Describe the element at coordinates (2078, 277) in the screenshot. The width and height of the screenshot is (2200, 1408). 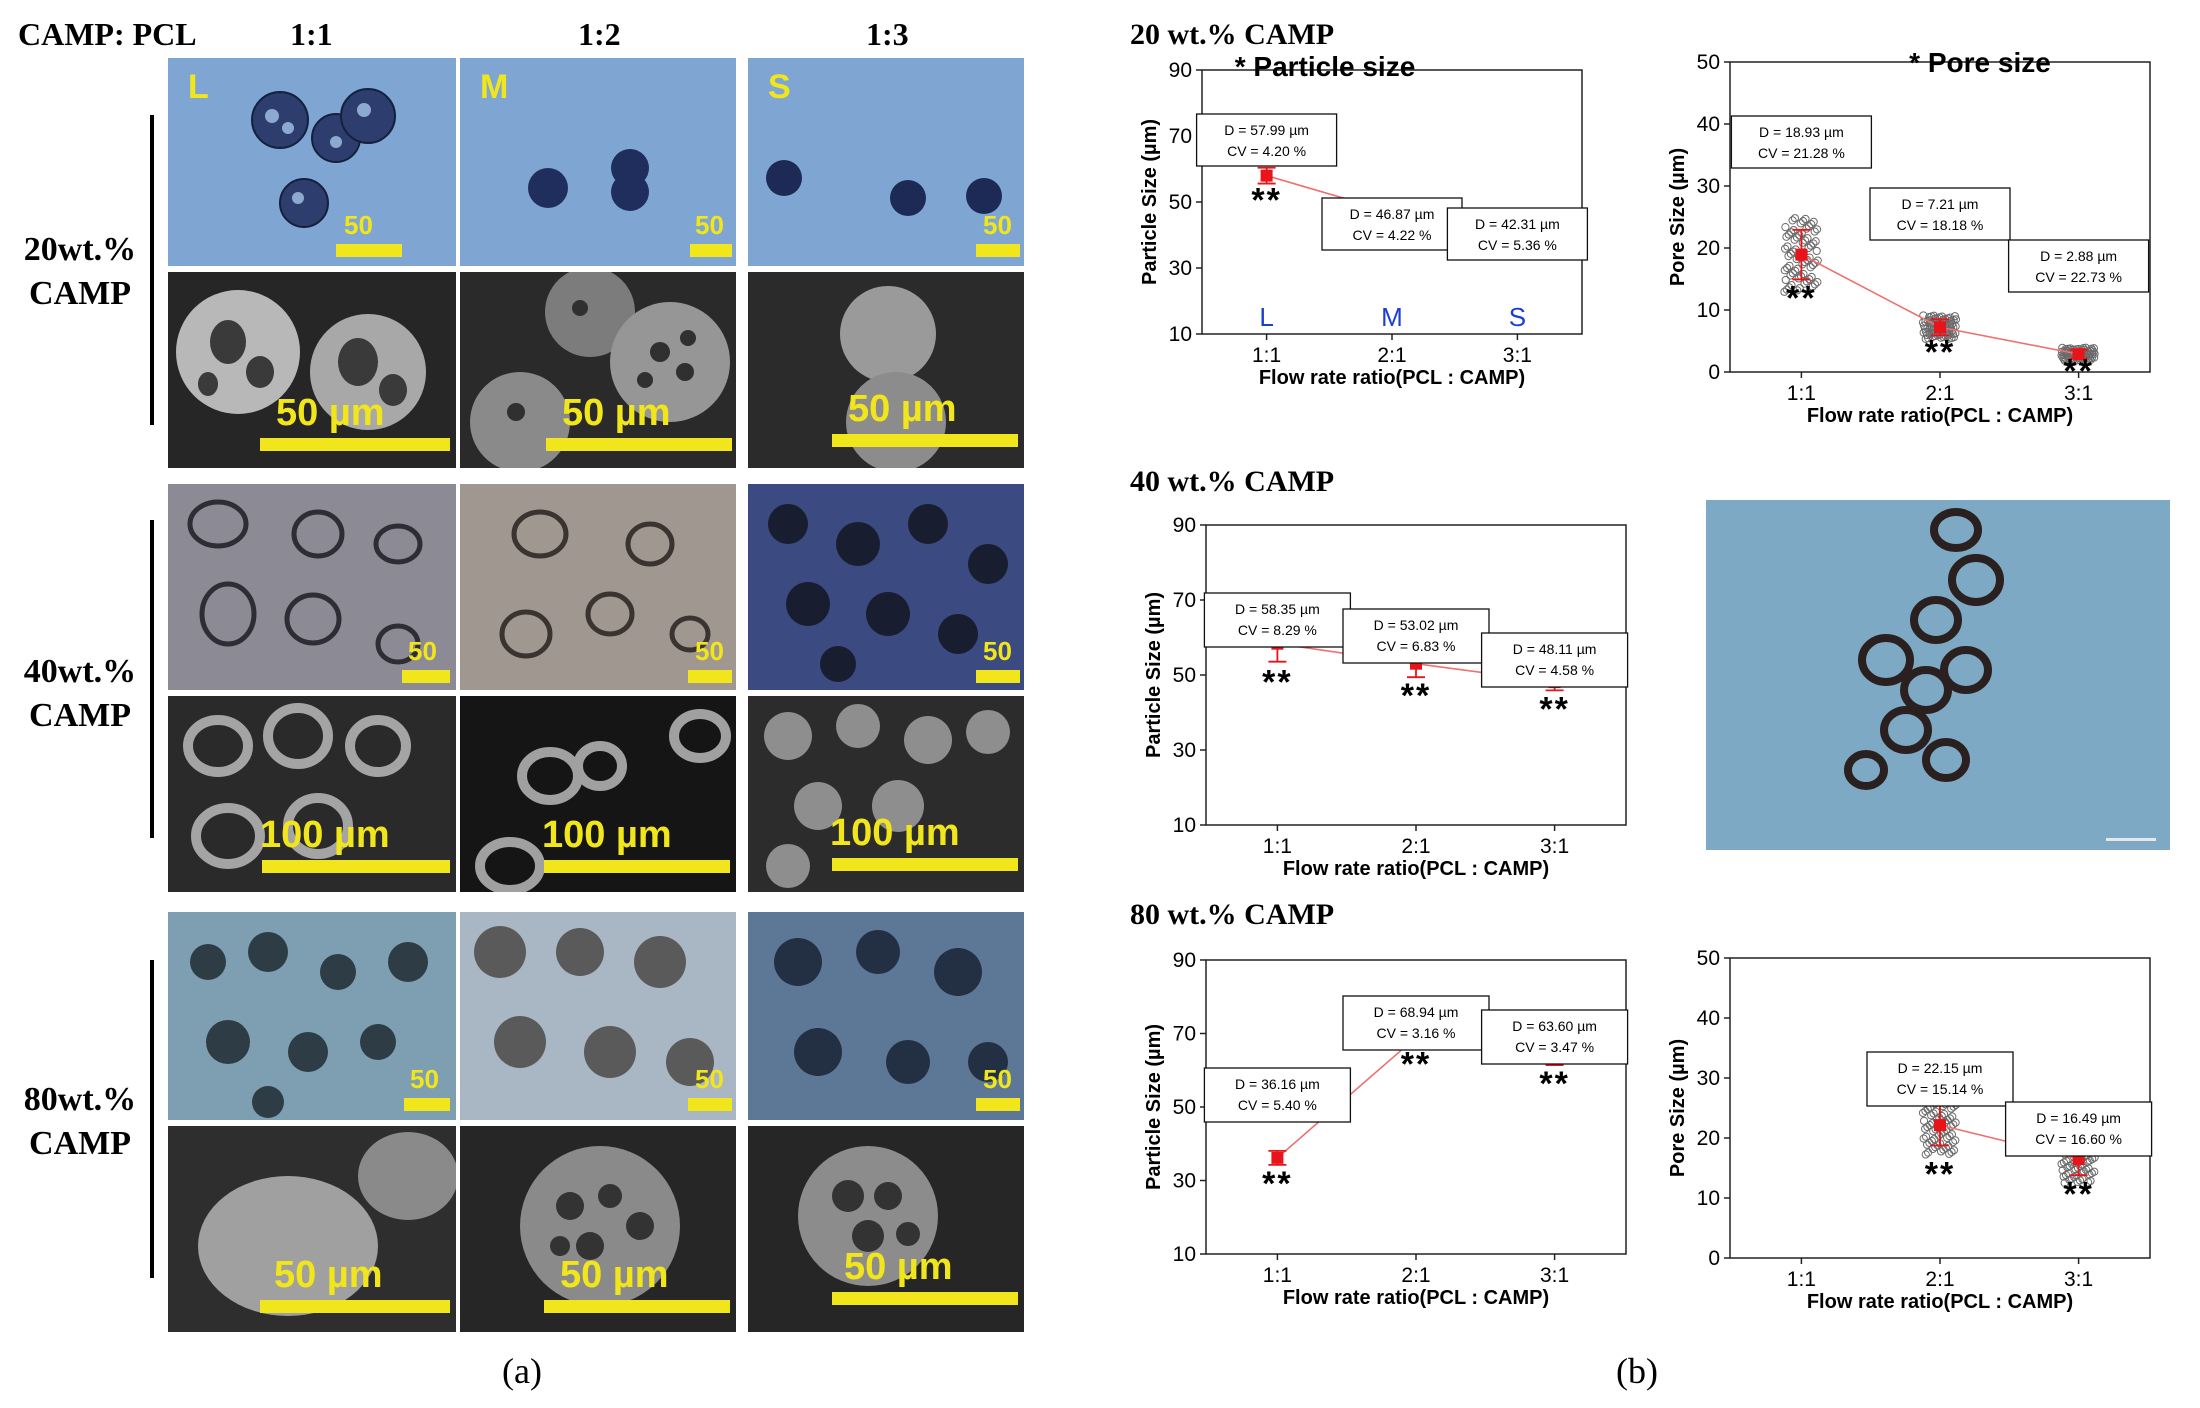
I see `annotation-cv: CV = 22.73 %` at that location.